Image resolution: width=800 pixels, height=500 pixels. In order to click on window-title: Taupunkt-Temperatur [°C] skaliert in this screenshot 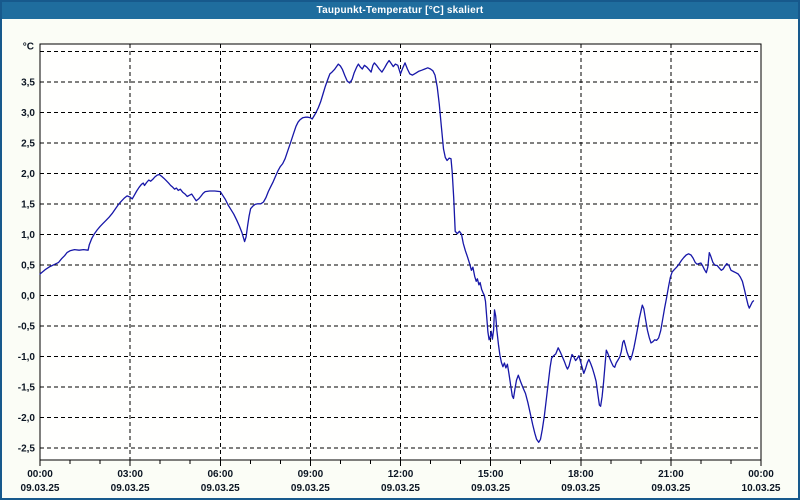, I will do `click(400, 10)`.